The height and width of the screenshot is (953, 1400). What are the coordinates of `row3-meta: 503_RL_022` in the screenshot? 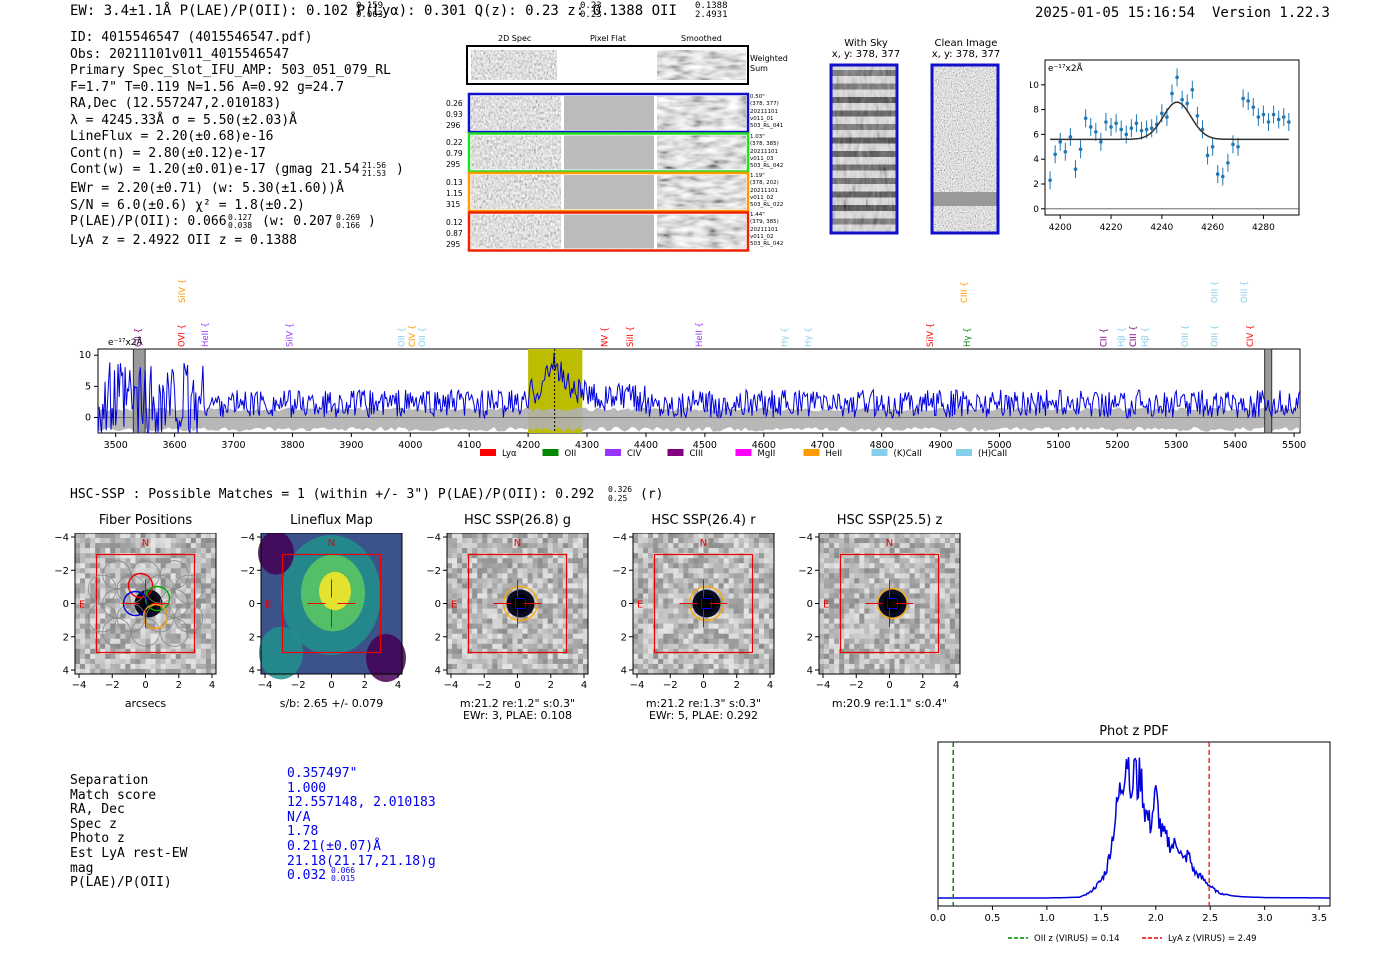 It's located at (767, 205).